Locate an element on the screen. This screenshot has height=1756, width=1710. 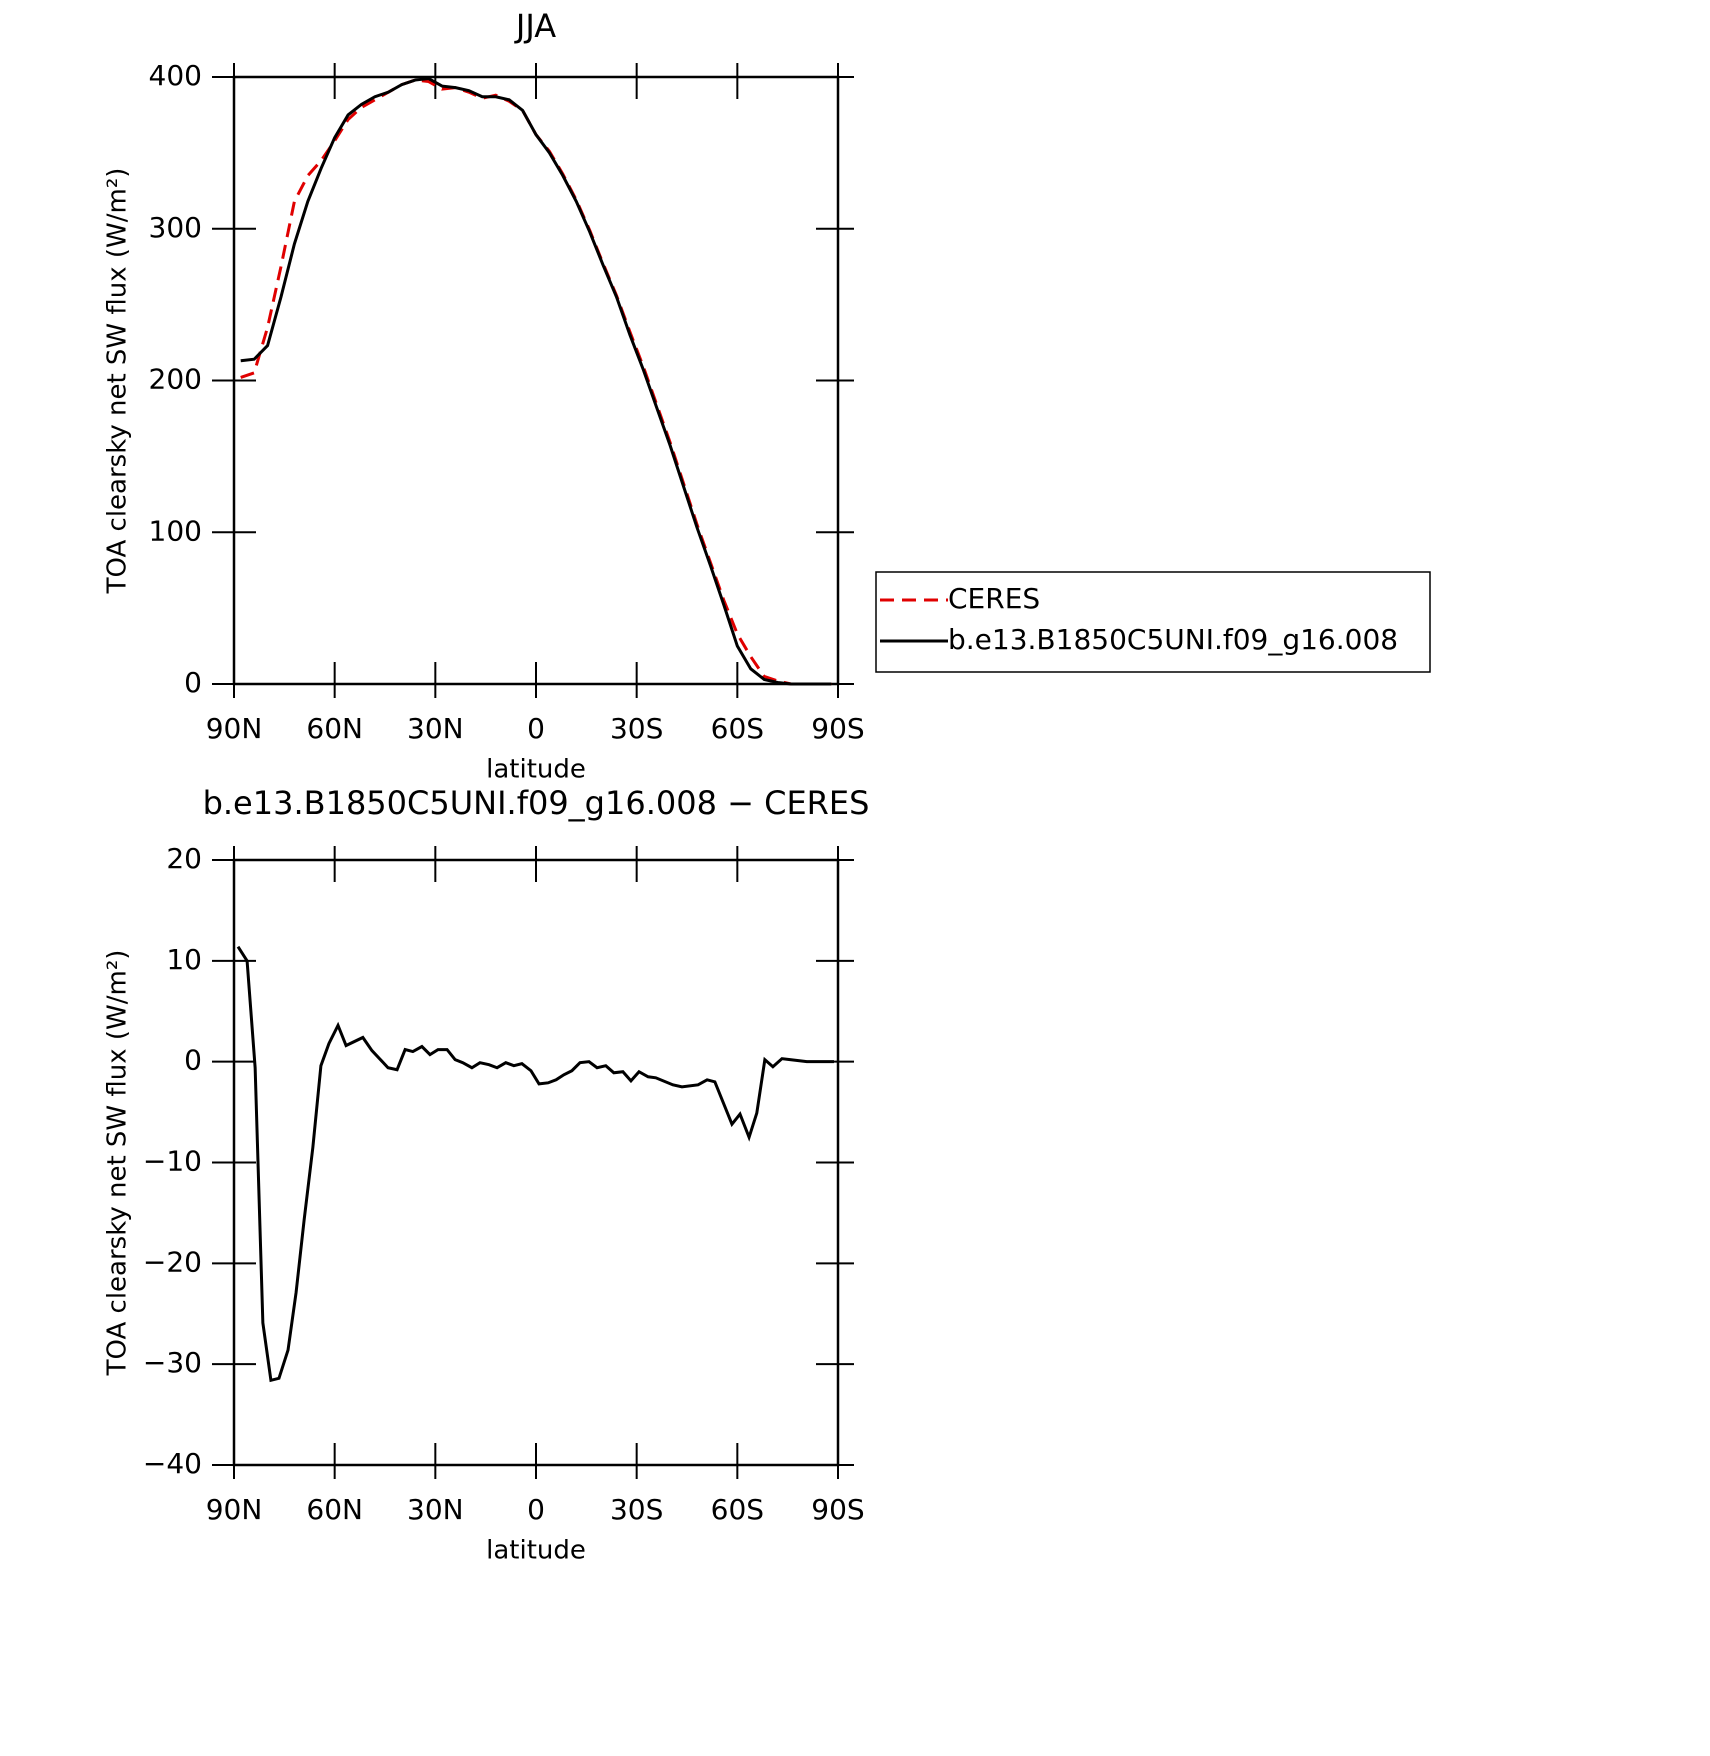
y-tick-label: −40 is located at coordinates (172, 1463).